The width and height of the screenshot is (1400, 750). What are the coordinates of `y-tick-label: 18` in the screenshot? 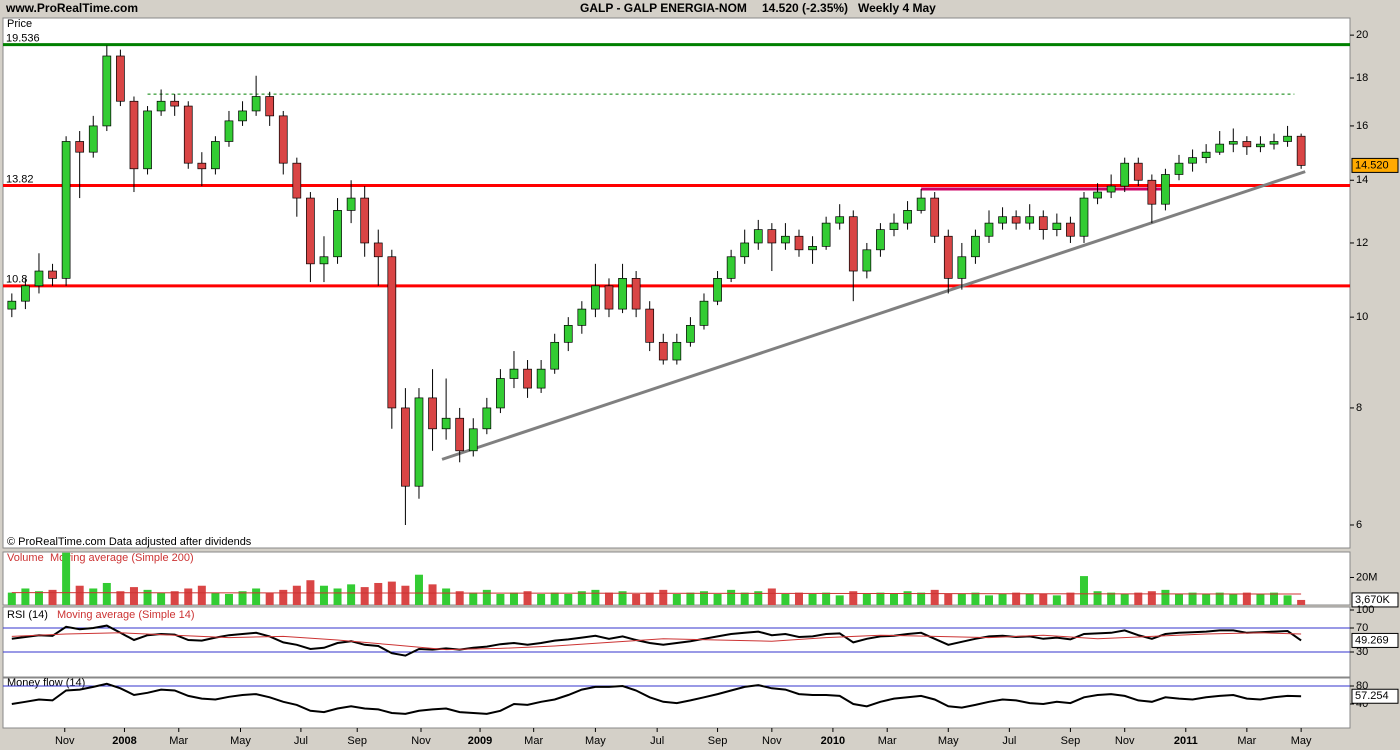 It's located at (1362, 78).